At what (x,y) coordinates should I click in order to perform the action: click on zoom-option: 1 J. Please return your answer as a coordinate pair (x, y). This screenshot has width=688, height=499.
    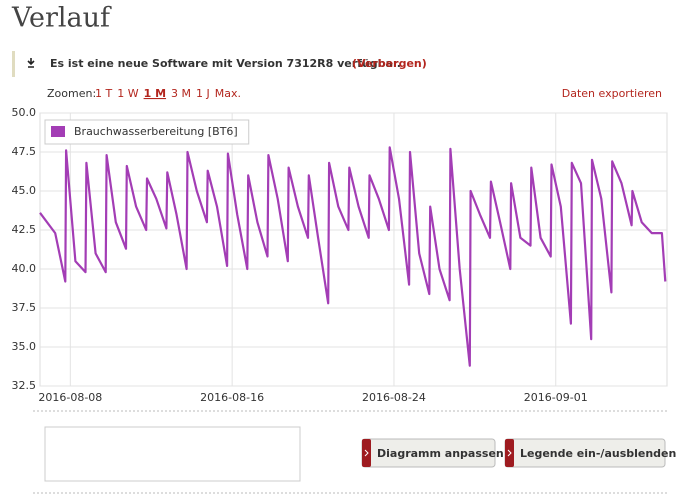
    Looking at the image, I should click on (203, 93).